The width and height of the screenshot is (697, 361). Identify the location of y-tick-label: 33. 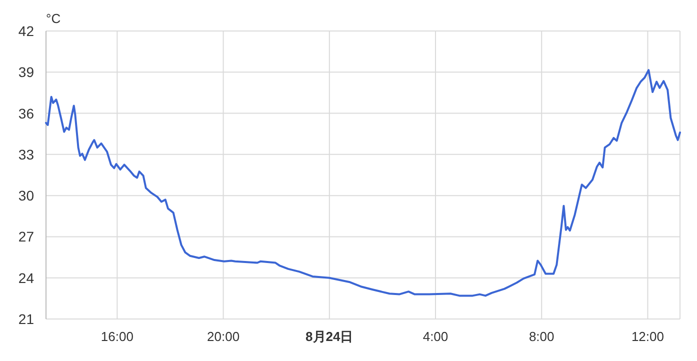
(26, 154).